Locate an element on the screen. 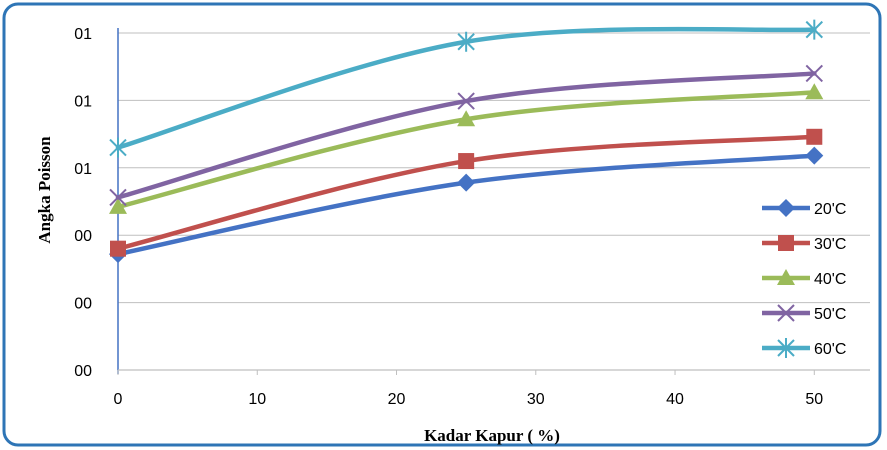 Image resolution: width=887 pixels, height=450 pixels. legend-item: 20'C is located at coordinates (804, 208).